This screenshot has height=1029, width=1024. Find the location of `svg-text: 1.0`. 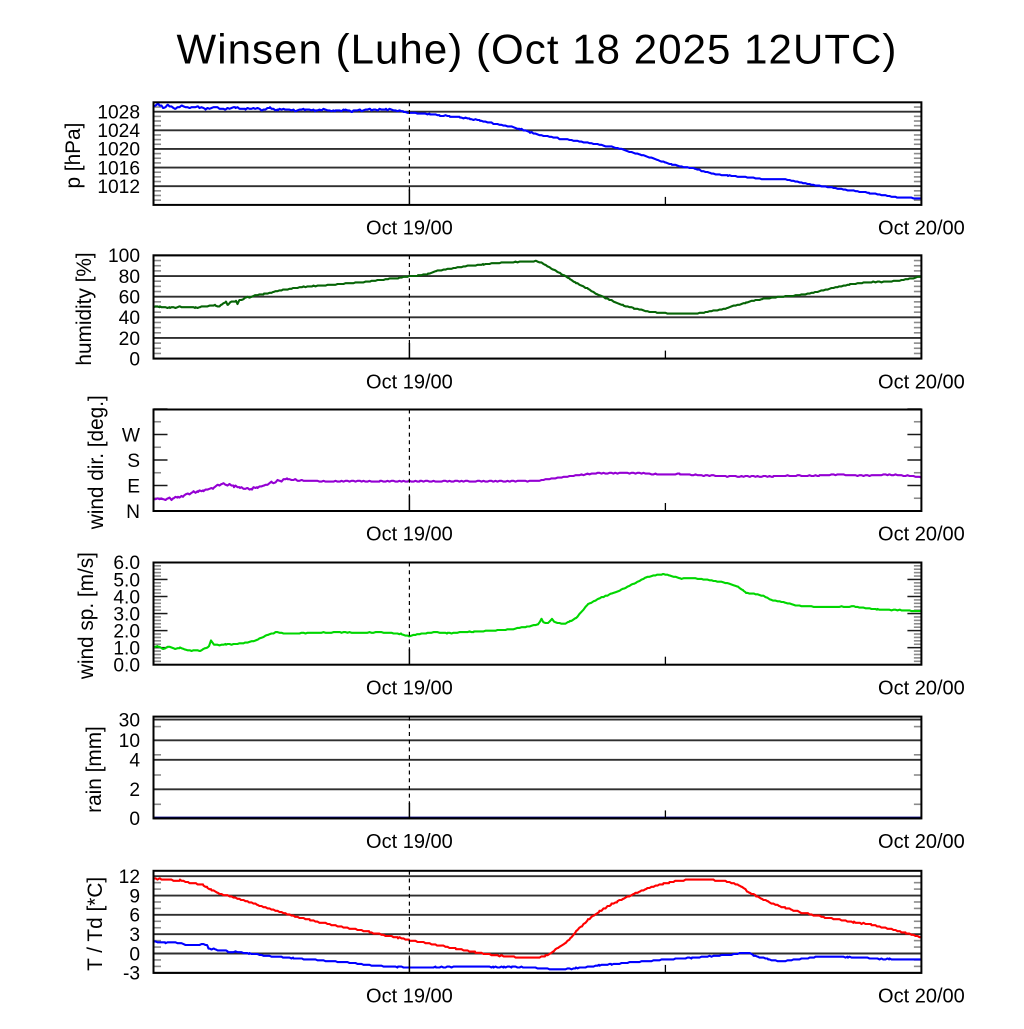

svg-text: 1.0 is located at coordinates (126, 648).